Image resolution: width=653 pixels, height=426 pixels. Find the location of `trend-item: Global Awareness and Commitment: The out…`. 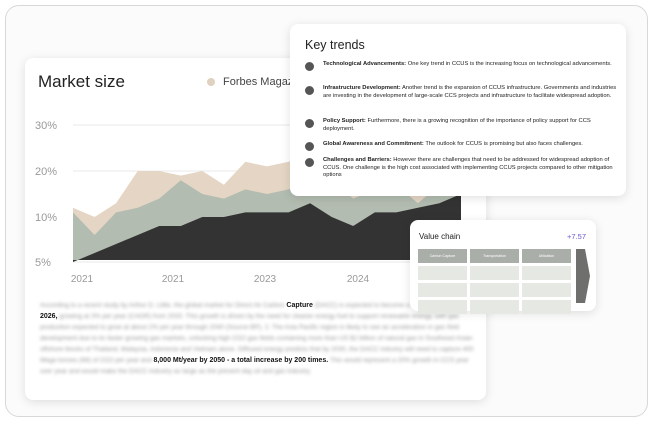

trend-item: Global Awareness and Commitment: The out… is located at coordinates (461, 146).